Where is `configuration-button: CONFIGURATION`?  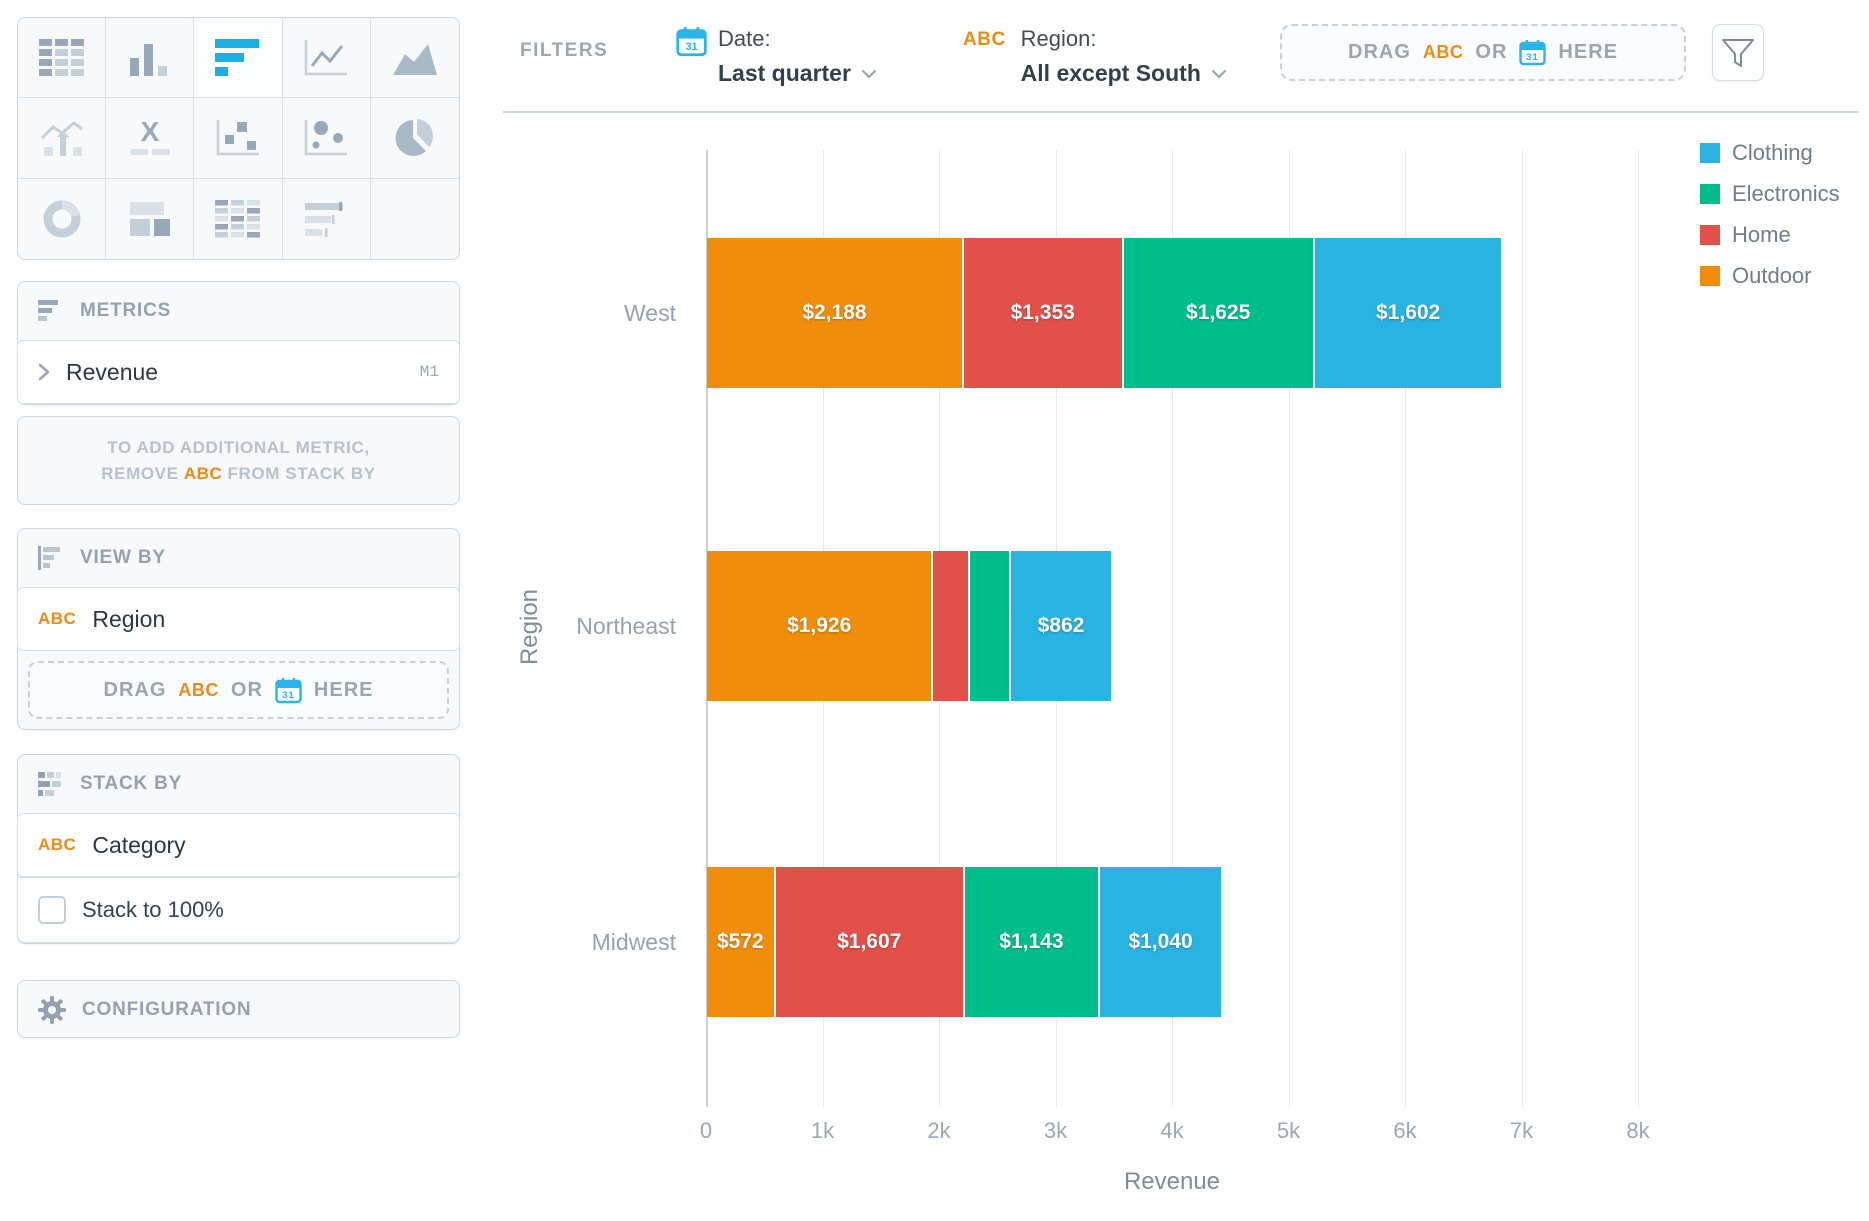
configuration-button: CONFIGURATION is located at coordinates (238, 1010).